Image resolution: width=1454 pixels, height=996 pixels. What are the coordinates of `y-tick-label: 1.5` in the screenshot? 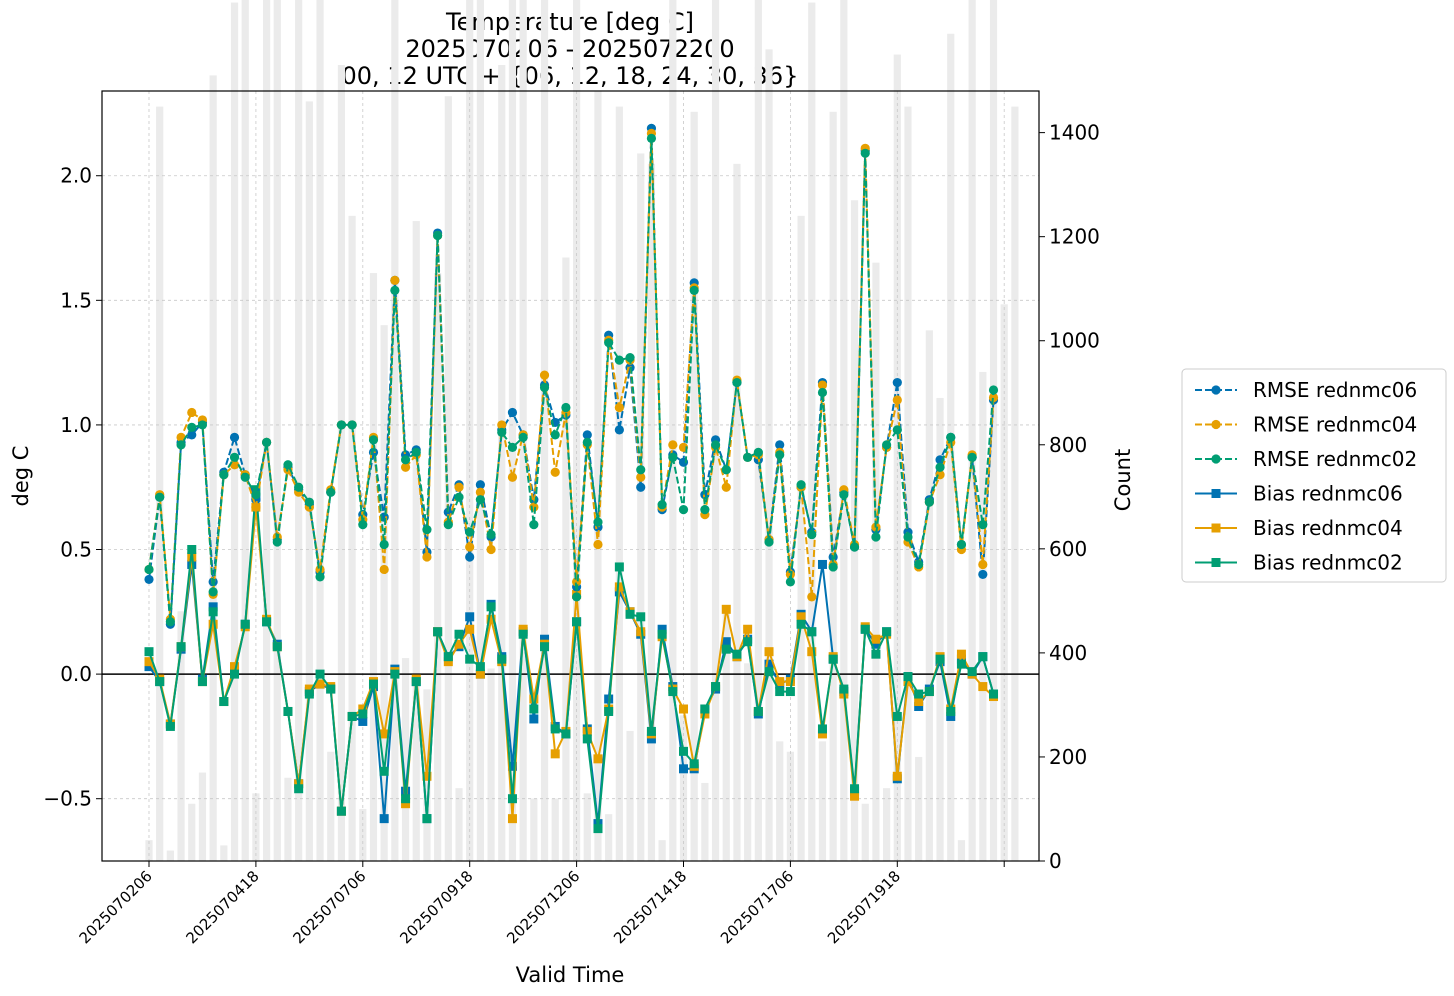 It's located at (76, 300).